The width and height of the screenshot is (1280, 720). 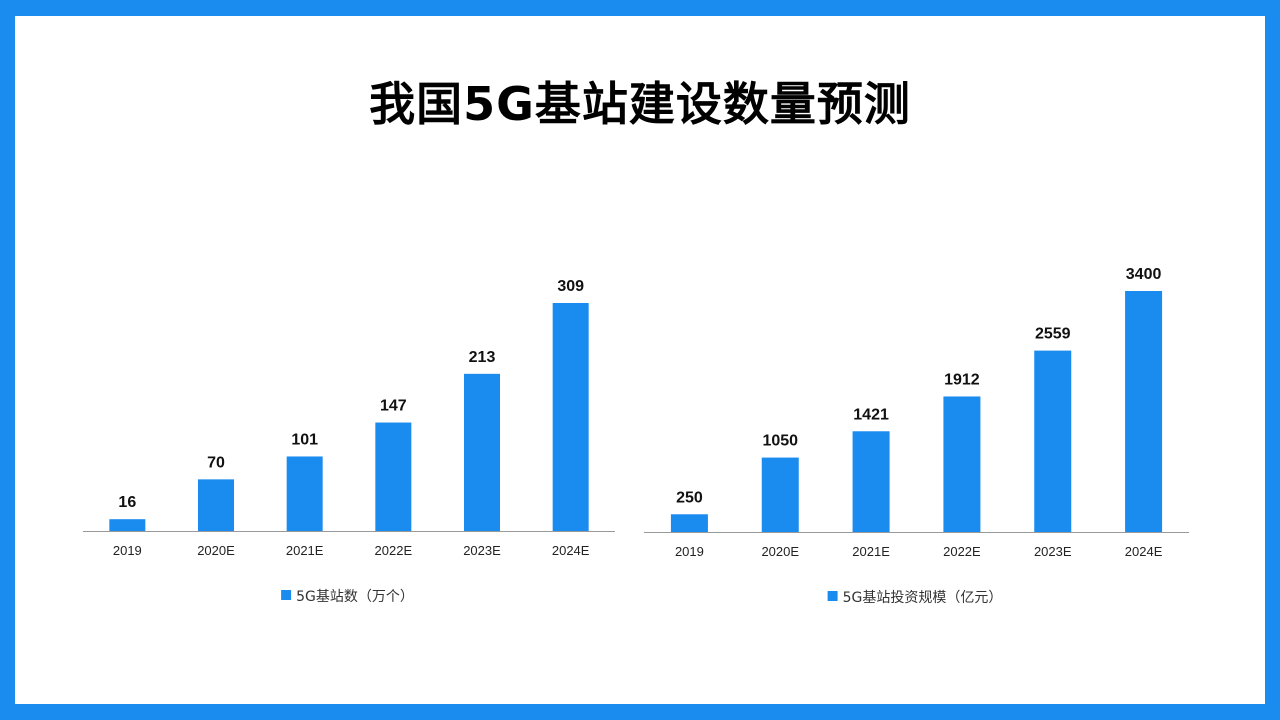 What do you see at coordinates (393, 406) in the screenshot?
I see `data-label-2022E: 147` at bounding box center [393, 406].